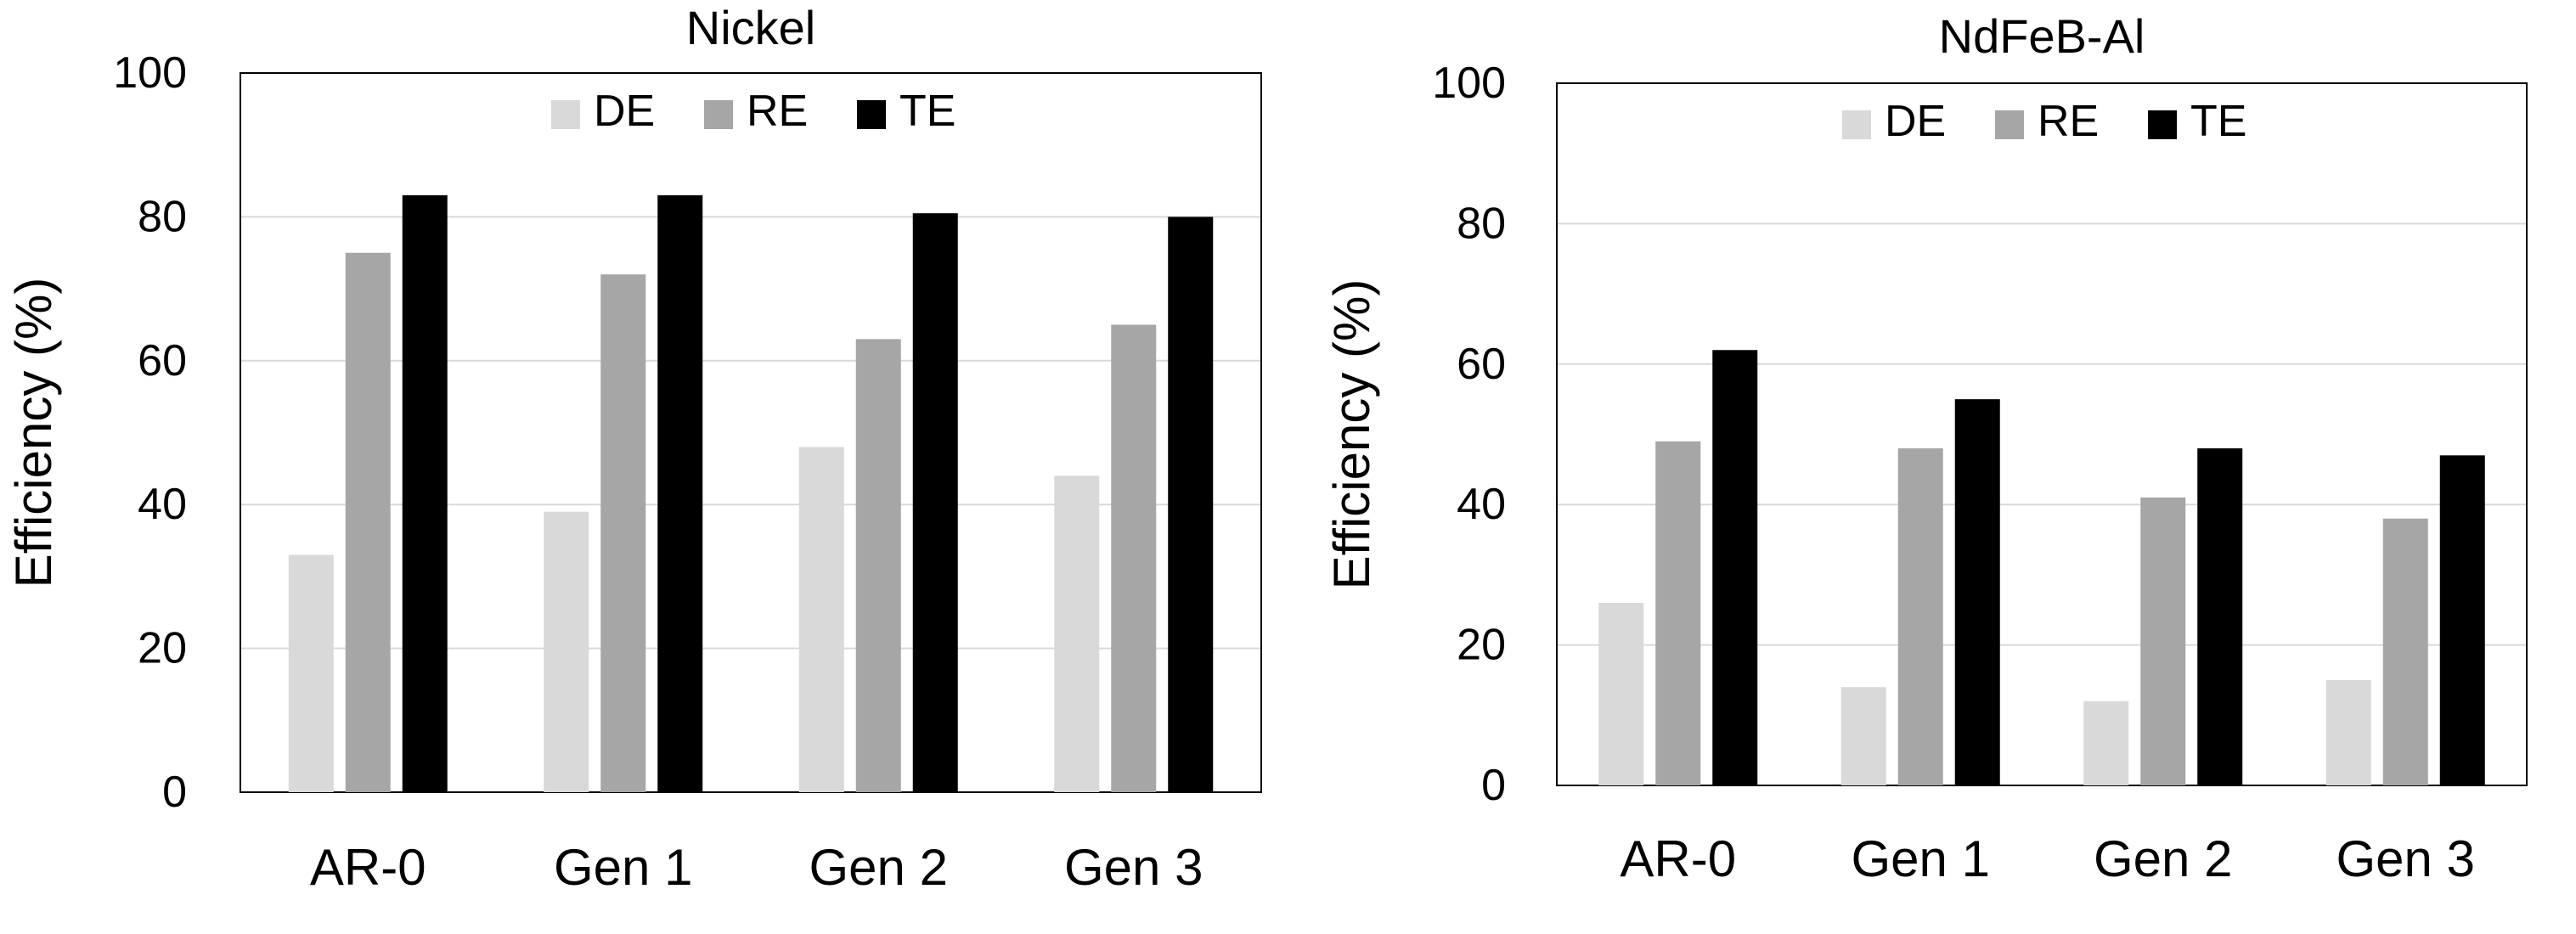  What do you see at coordinates (750, 27) in the screenshot?
I see `chart-title: Nickel` at bounding box center [750, 27].